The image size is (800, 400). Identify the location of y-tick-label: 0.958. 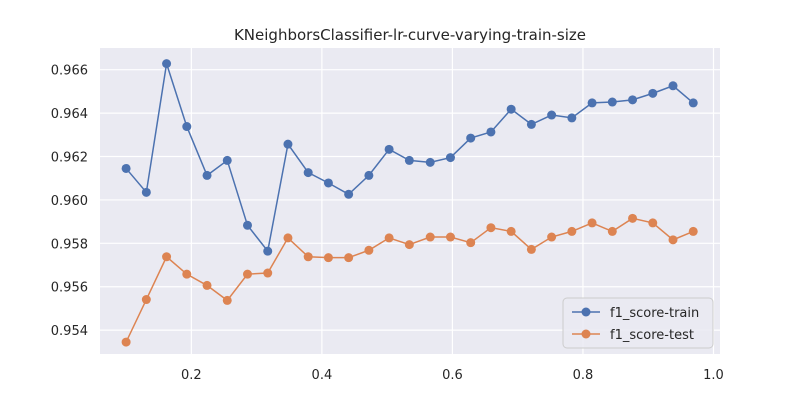
(69, 244).